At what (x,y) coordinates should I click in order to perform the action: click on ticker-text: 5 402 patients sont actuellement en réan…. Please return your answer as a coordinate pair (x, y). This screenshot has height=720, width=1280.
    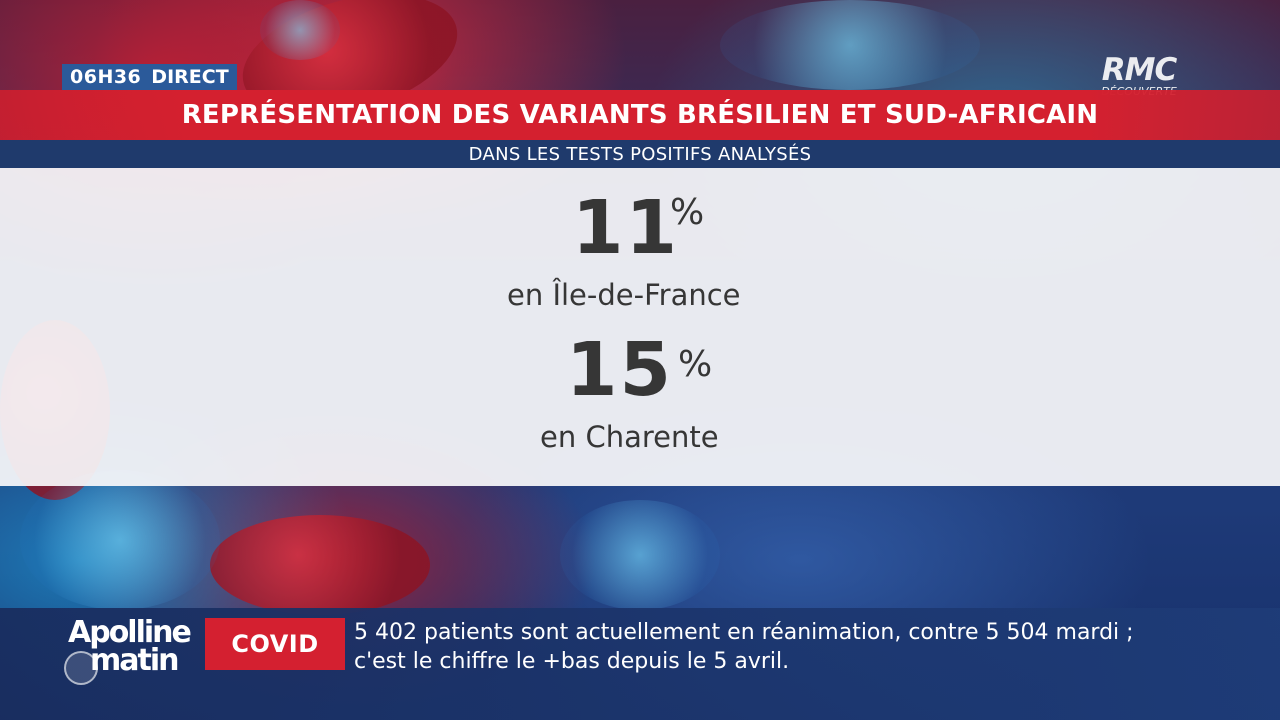
    Looking at the image, I should click on (804, 647).